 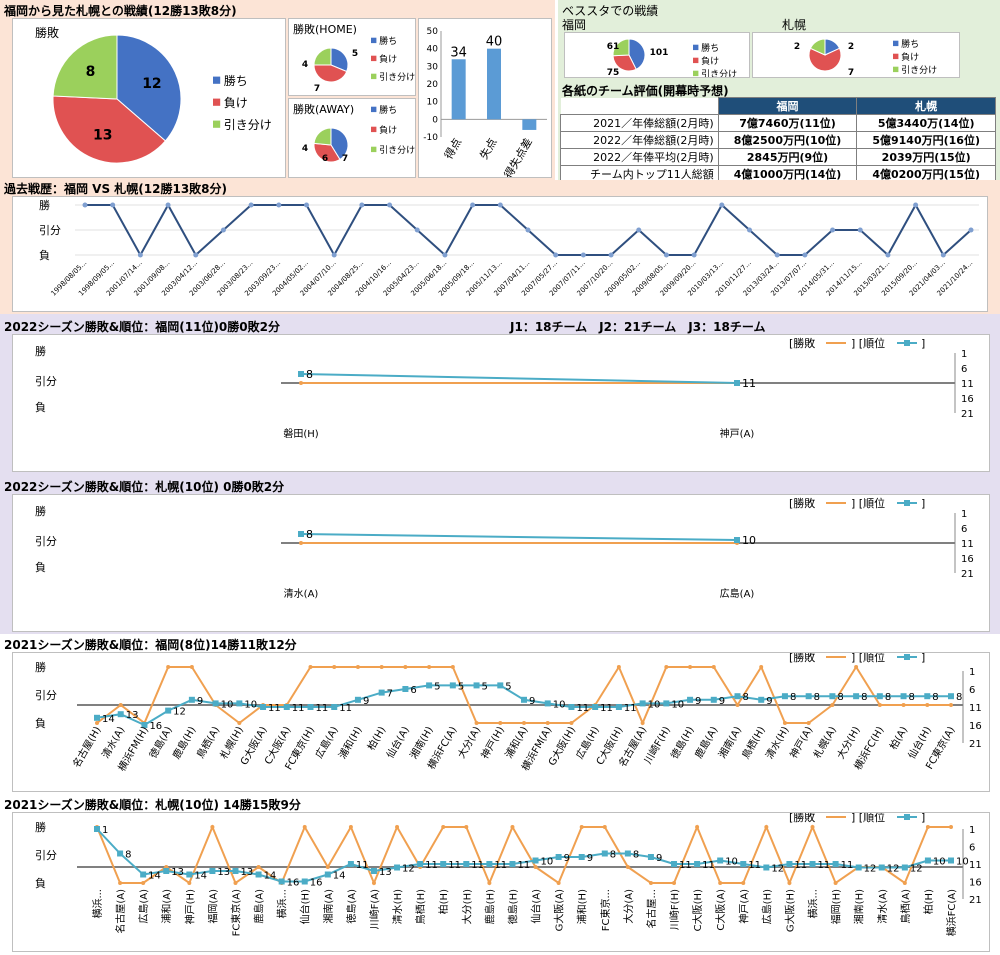 What do you see at coordinates (967, 414) in the screenshot?
I see `season22f-rank-tick-4: 21` at bounding box center [967, 414].